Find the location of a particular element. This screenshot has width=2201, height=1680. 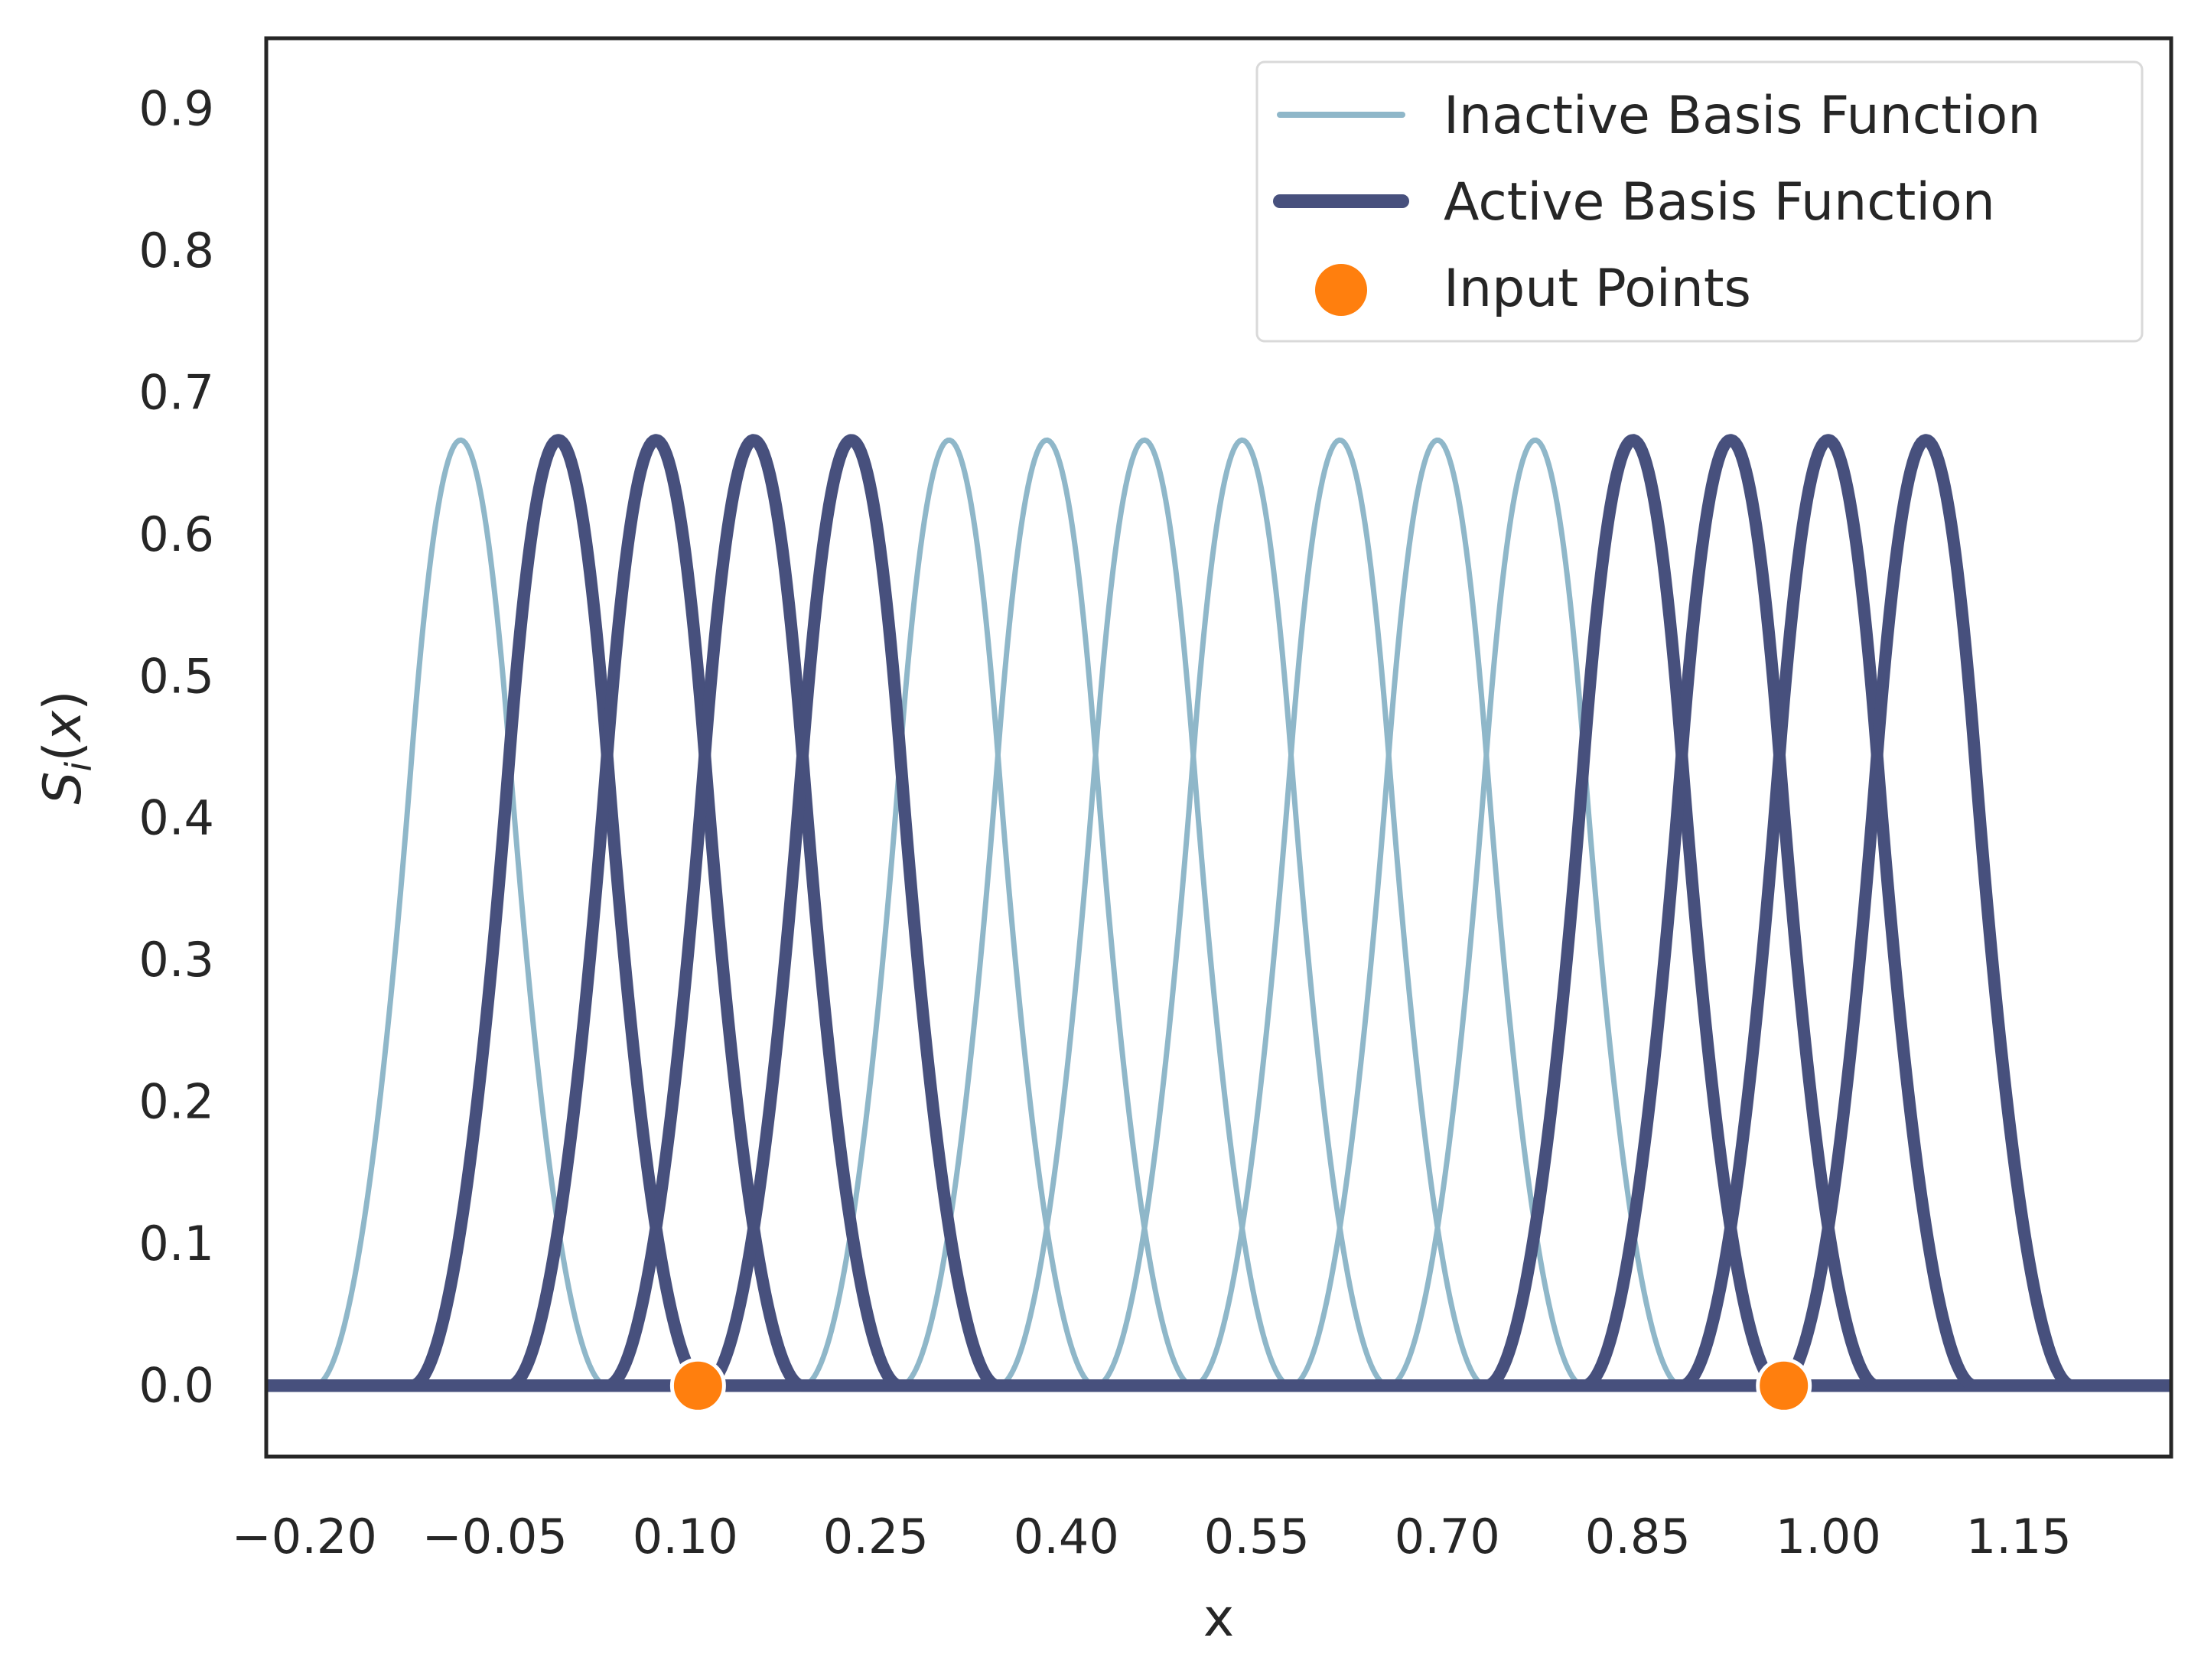

x-tick-label: 0.85 is located at coordinates (1638, 1536).